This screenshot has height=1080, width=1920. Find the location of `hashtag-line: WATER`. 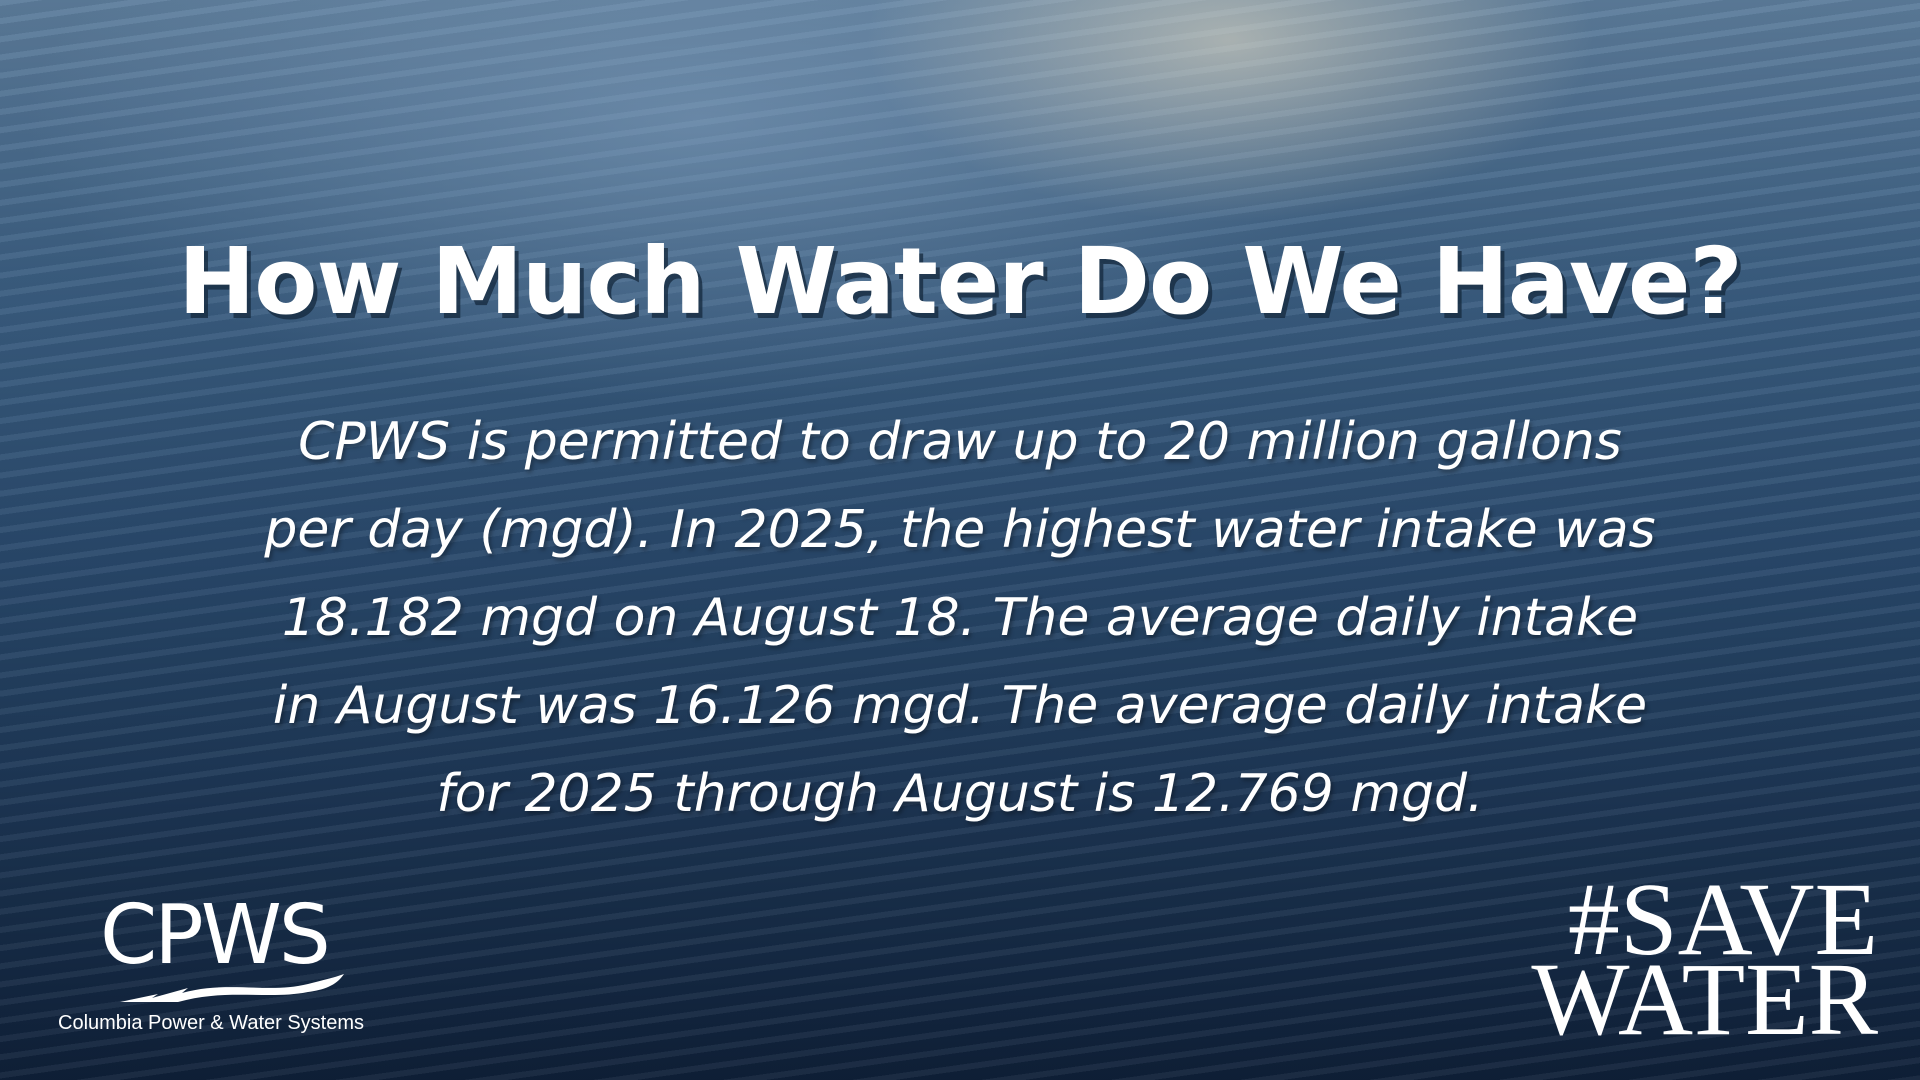

hashtag-line: WATER is located at coordinates (1704, 999).